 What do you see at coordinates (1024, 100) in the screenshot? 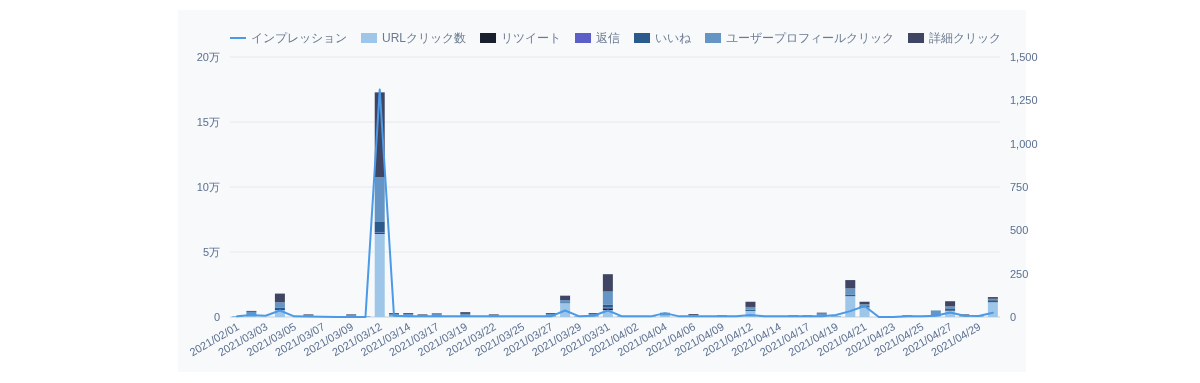
I see `y2-tick-label: 1,250` at bounding box center [1024, 100].